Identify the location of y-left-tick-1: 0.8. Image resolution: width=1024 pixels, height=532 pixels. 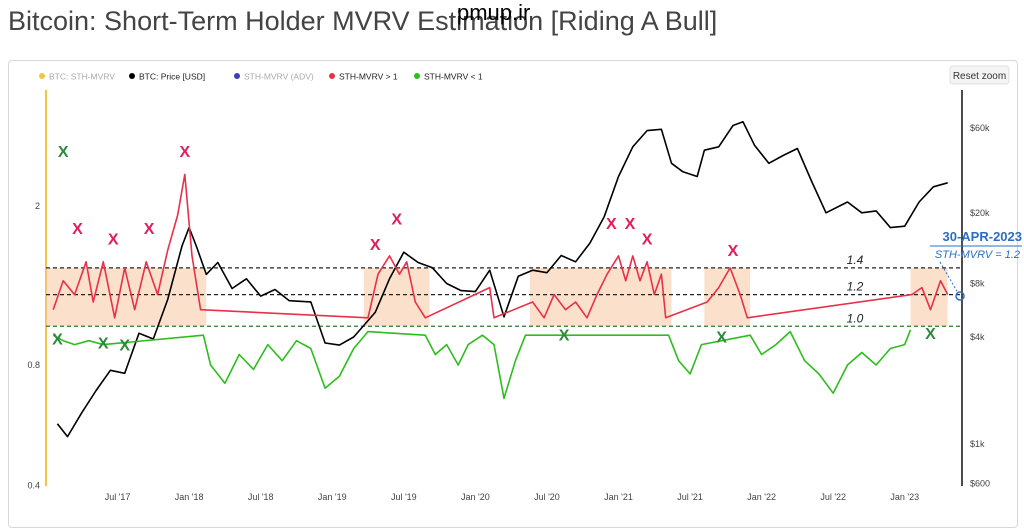
(33, 365).